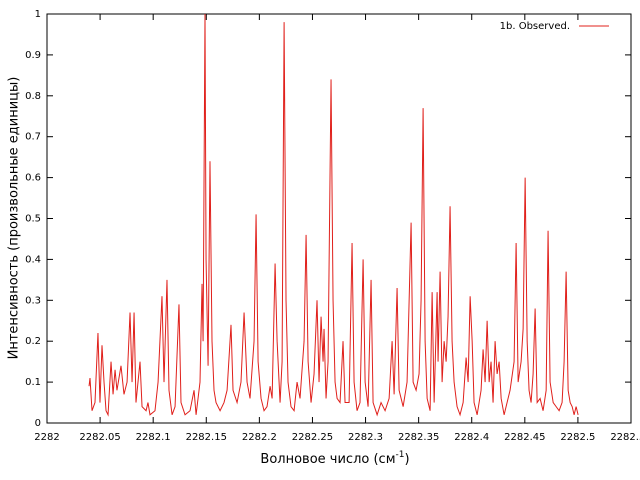  What do you see at coordinates (418, 437) in the screenshot?
I see `x-tick-label: 2282.35` at bounding box center [418, 437].